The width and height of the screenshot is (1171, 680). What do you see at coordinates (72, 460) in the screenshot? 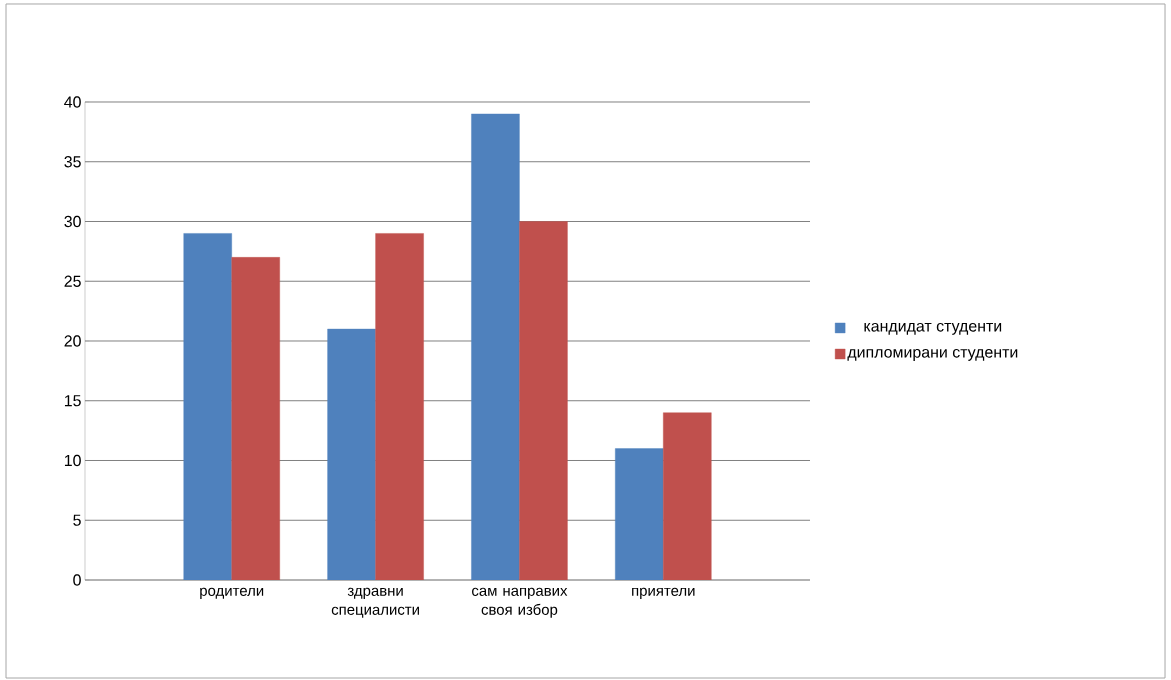
I see `y-tick-label: 10` at bounding box center [72, 460].